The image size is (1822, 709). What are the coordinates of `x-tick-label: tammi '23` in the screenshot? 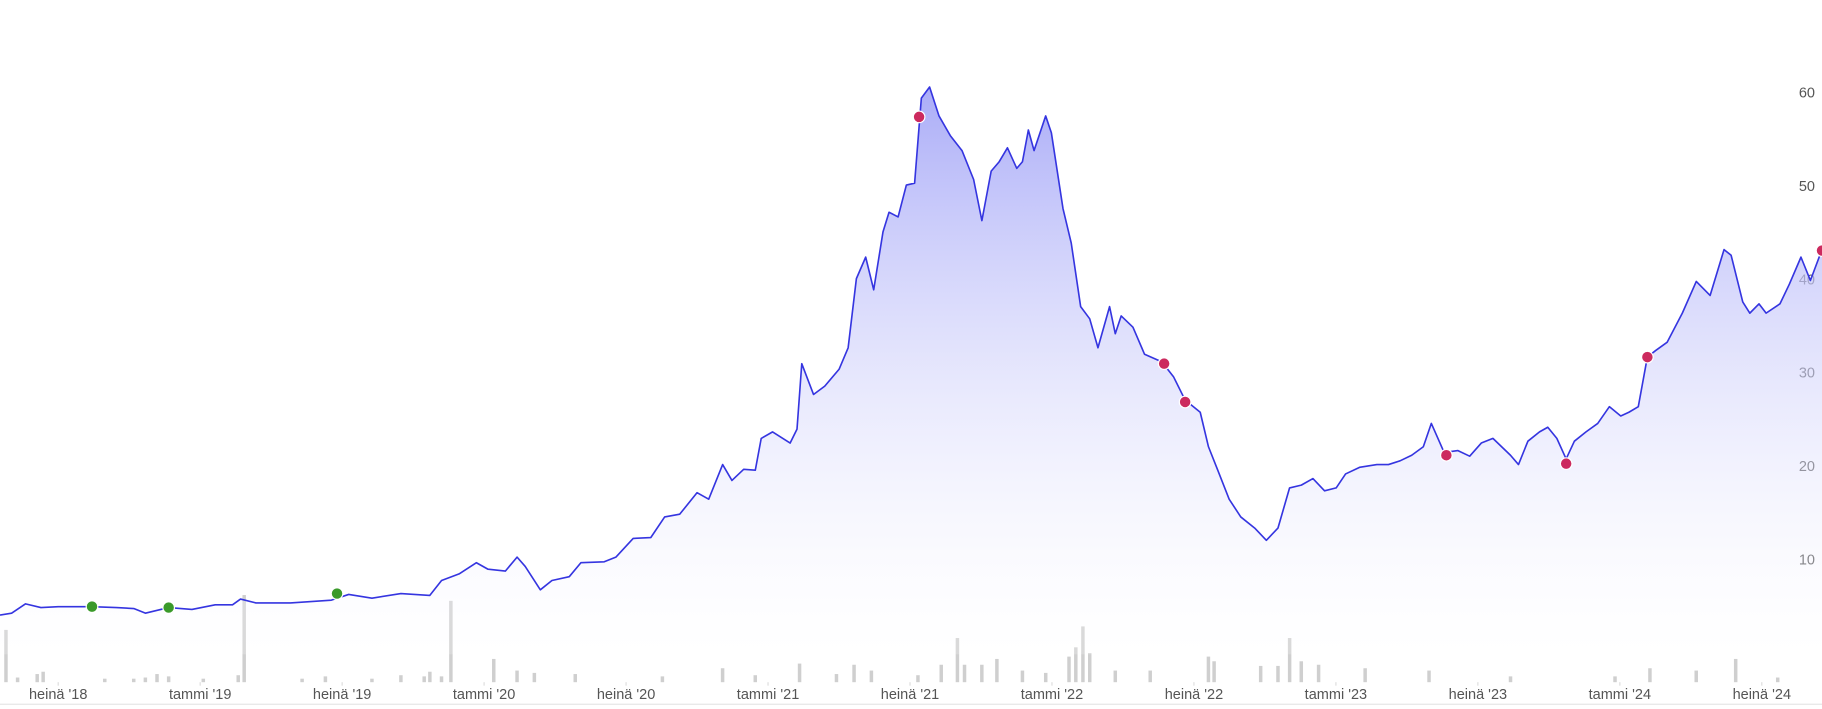 It's located at (1336, 695).